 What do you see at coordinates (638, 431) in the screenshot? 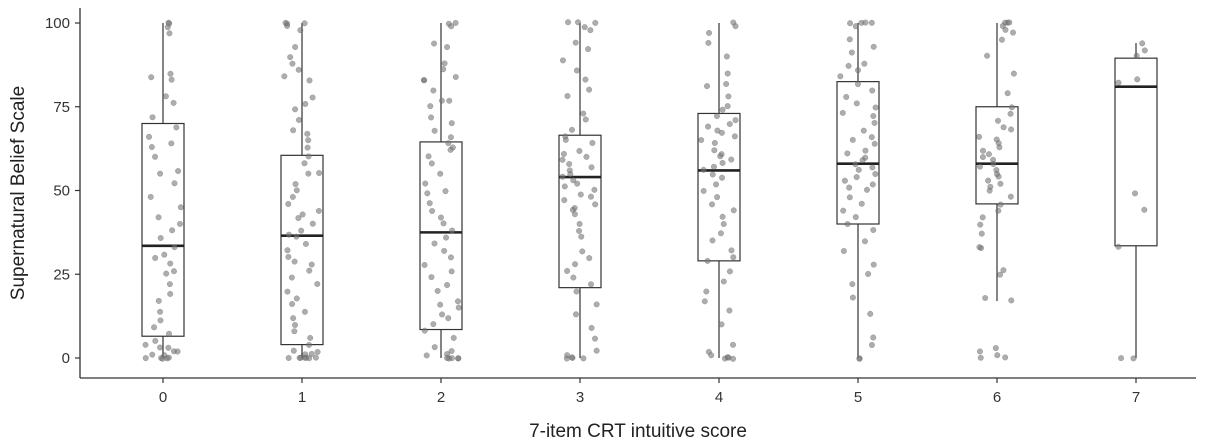
I see `x-axis-title: 7-item CRT intuitive score` at bounding box center [638, 431].